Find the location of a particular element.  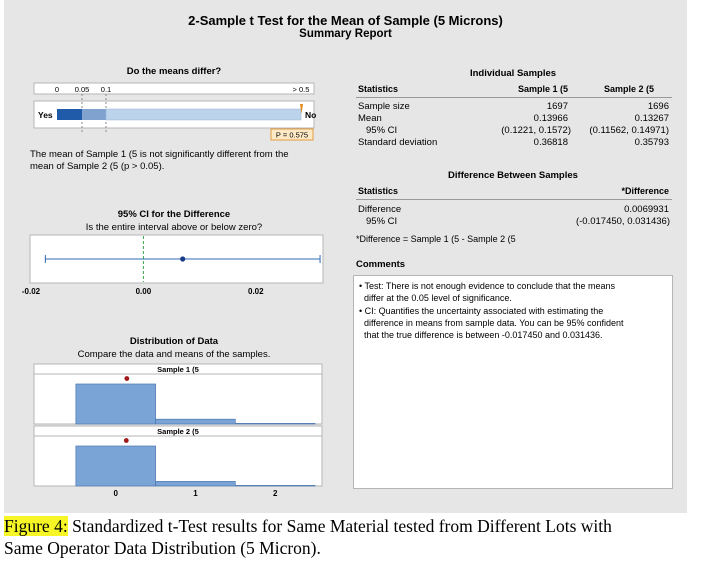

distribution-chart: Sample 1 (5 Sample 2 (5 0 1 2 is located at coordinates (178, 430).